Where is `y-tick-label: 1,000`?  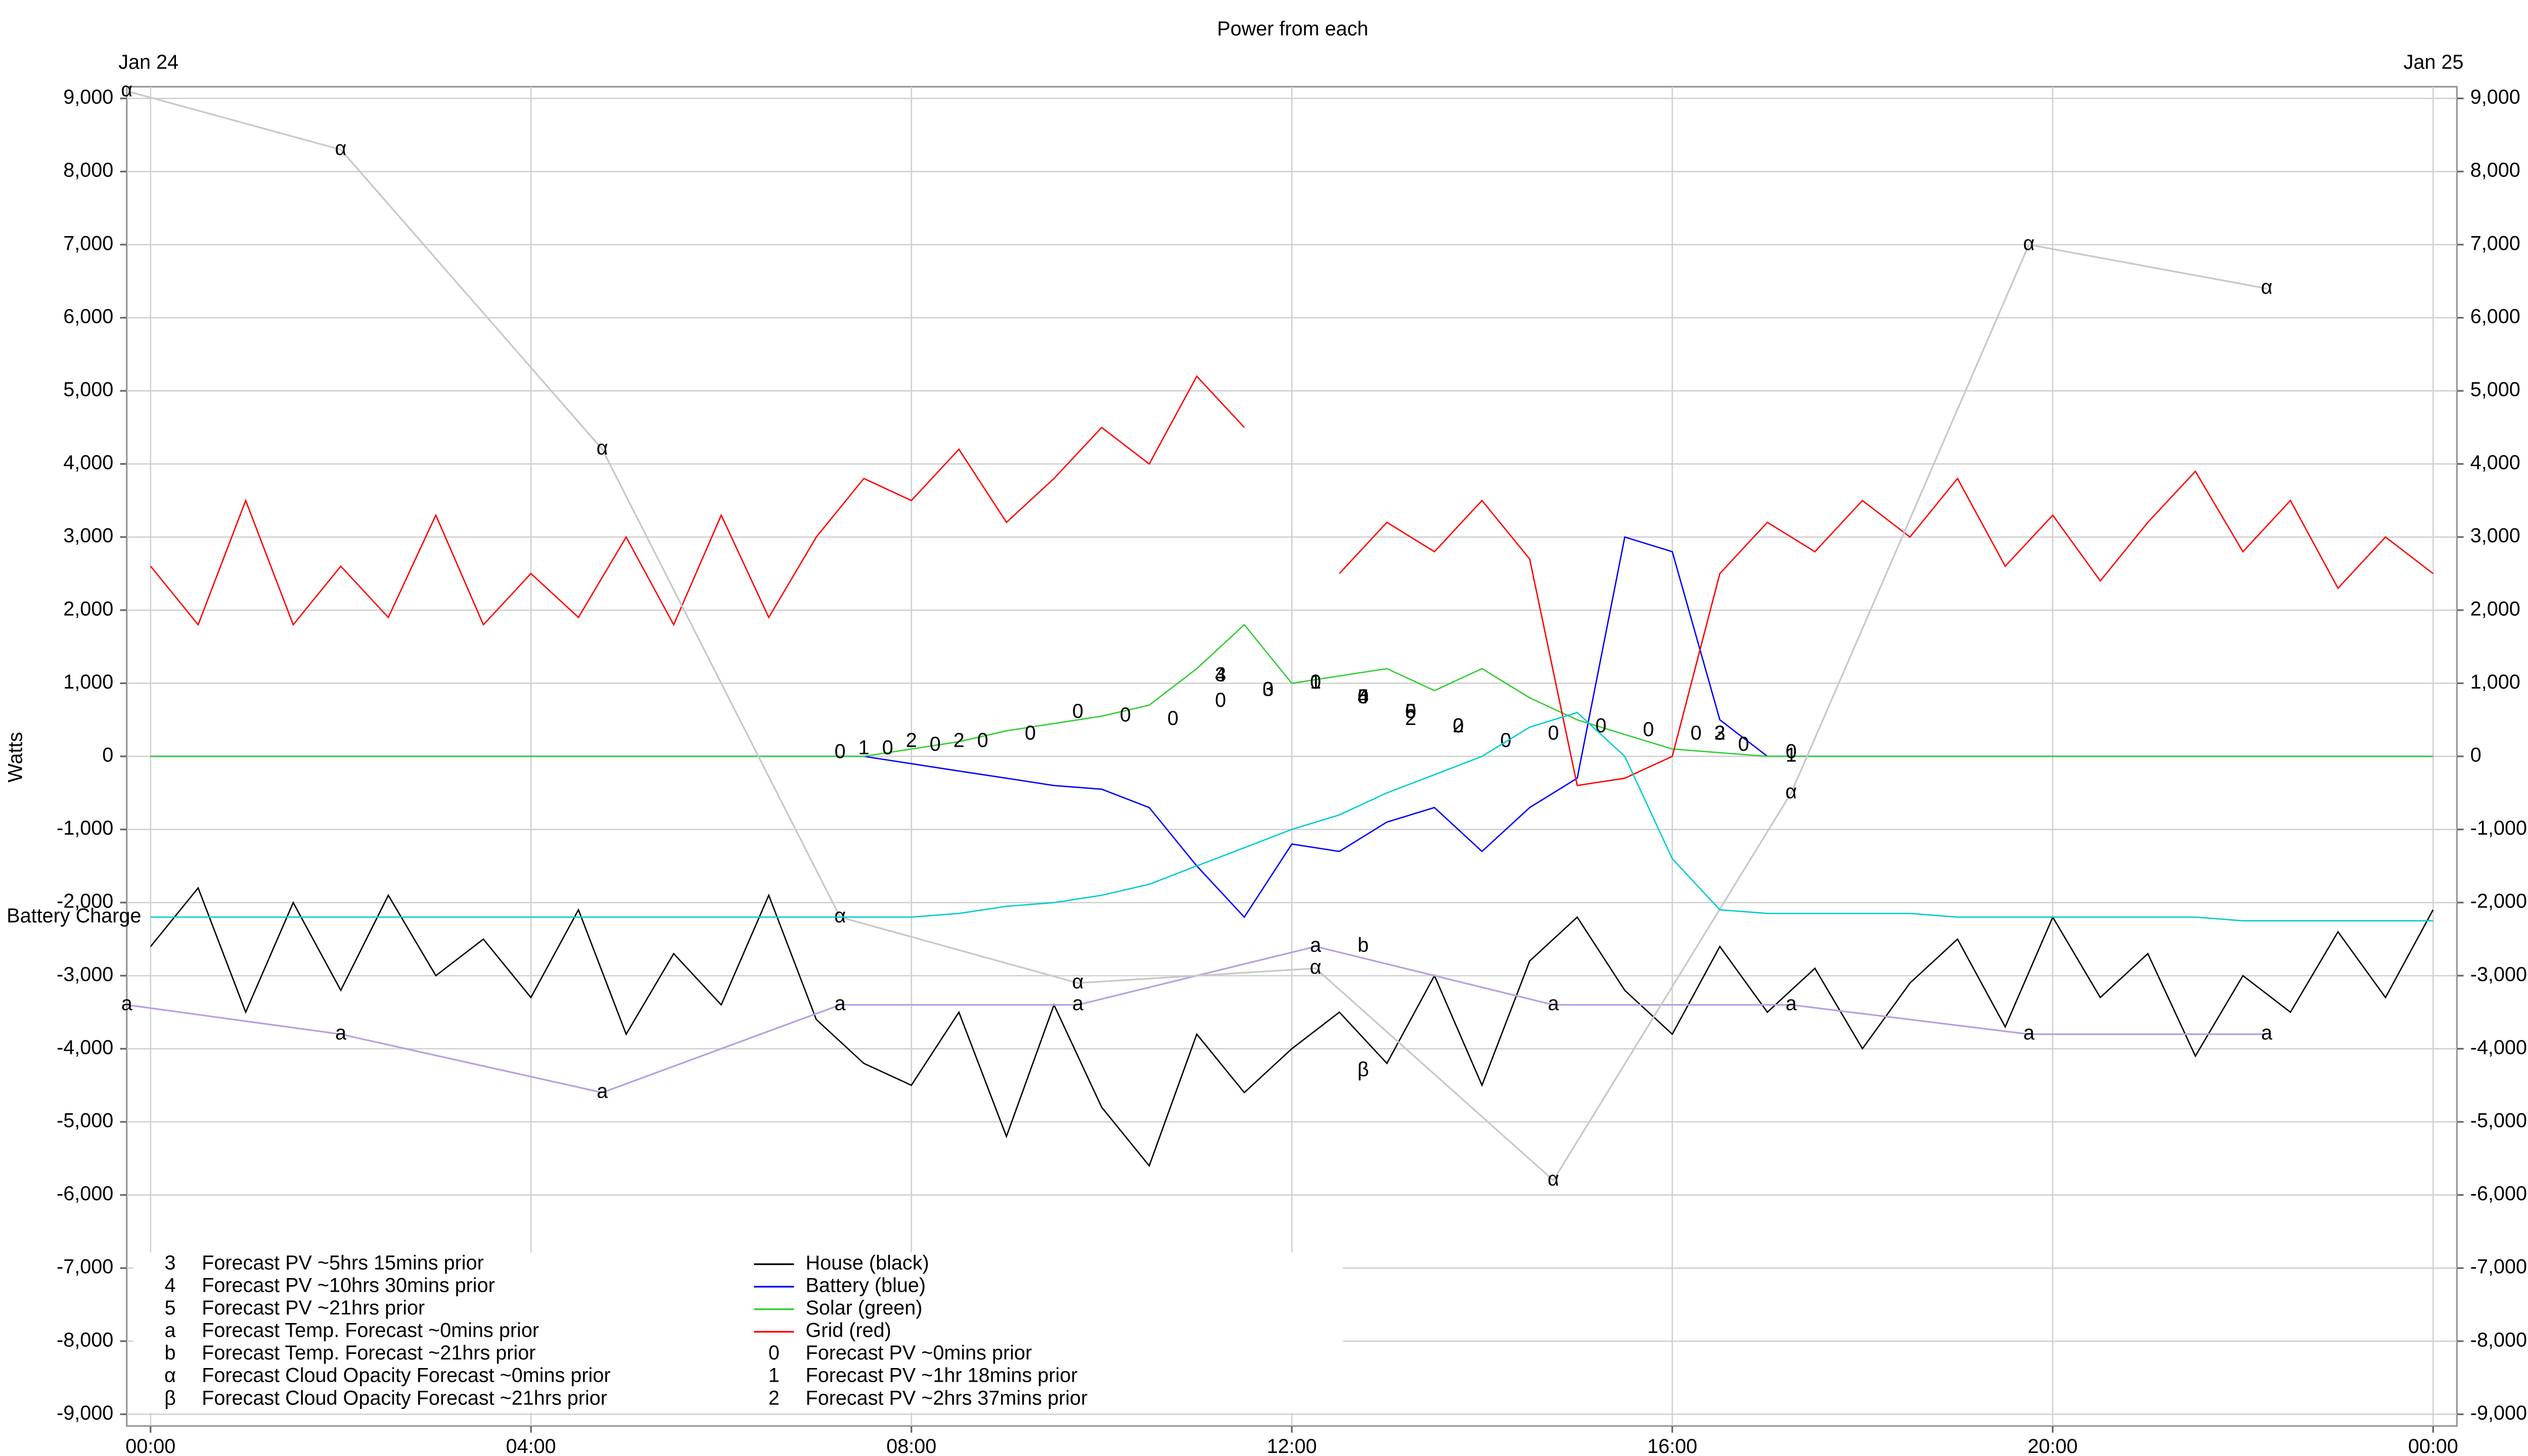
y-tick-label: 1,000 is located at coordinates (88, 682).